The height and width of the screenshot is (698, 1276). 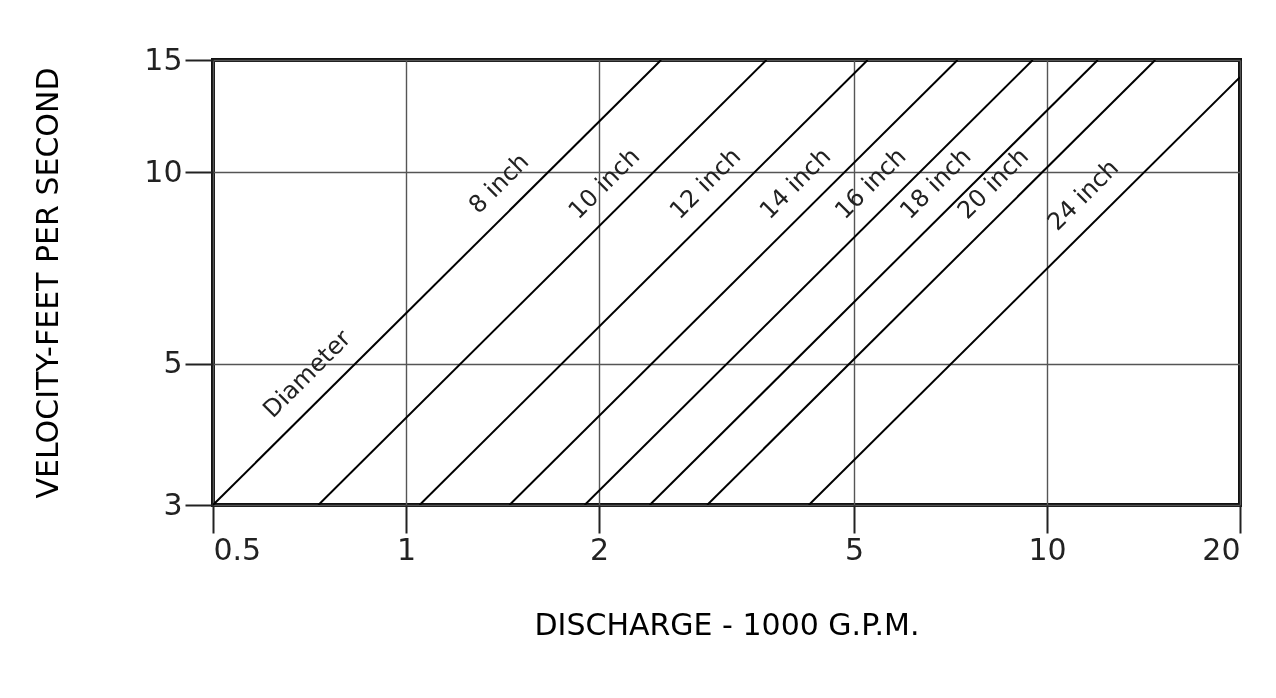 What do you see at coordinates (163, 171) in the screenshot?
I see `y-tick-label: 10` at bounding box center [163, 171].